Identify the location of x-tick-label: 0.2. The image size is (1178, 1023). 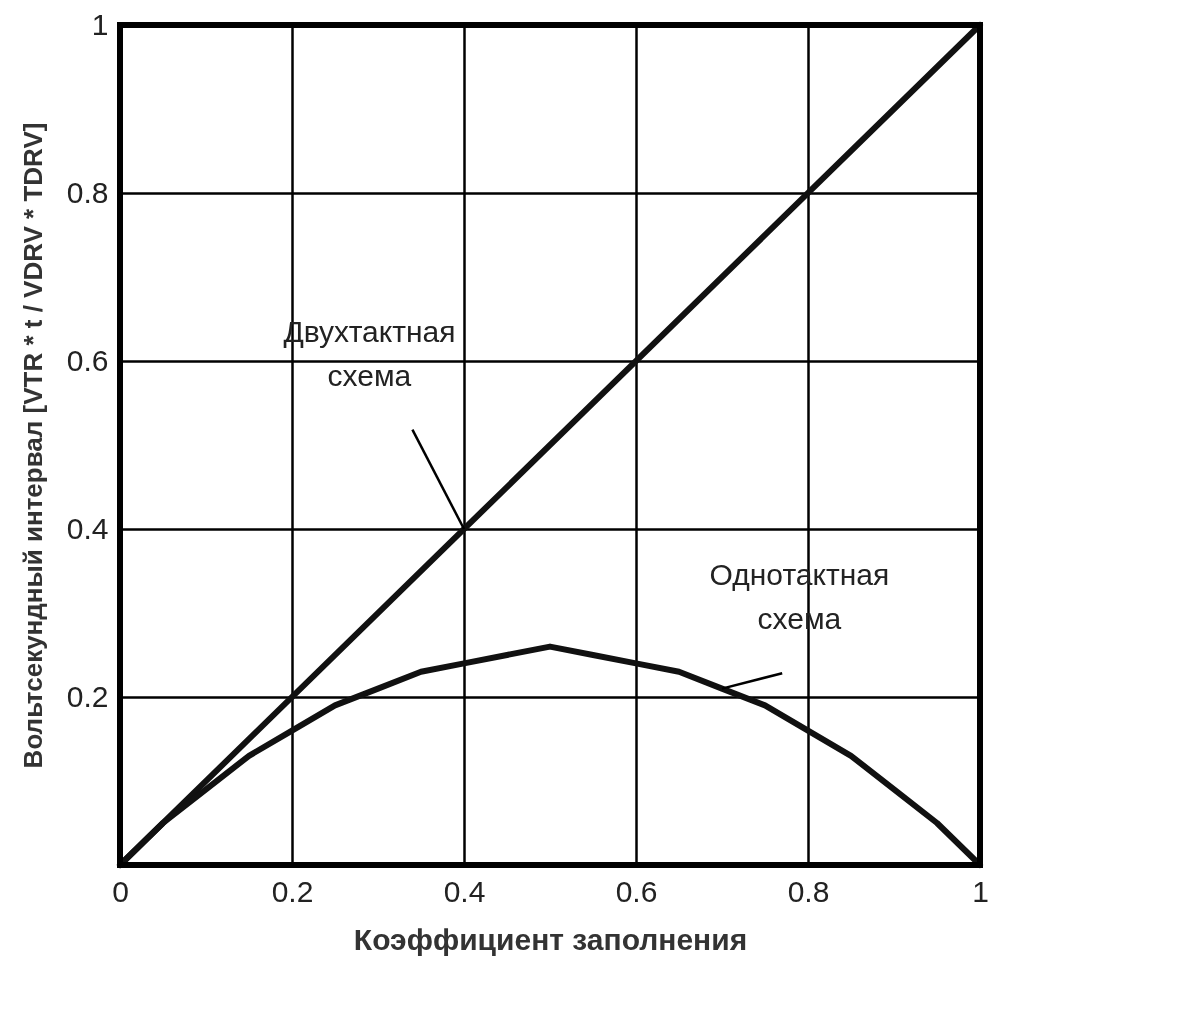
(292, 891).